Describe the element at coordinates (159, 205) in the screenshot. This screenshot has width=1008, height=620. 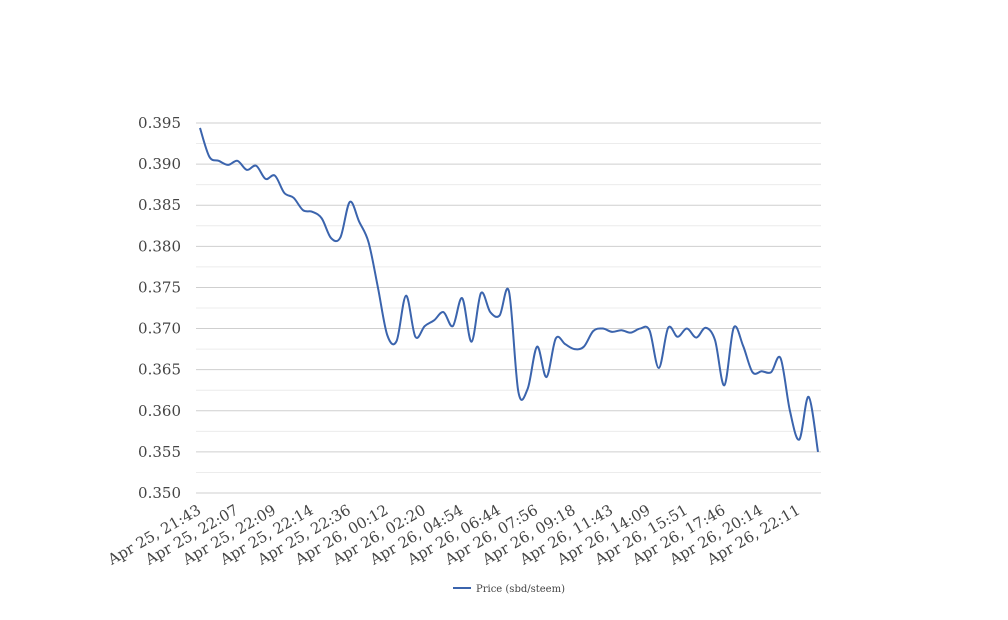
I see `y-tick-label: 0.385` at that location.